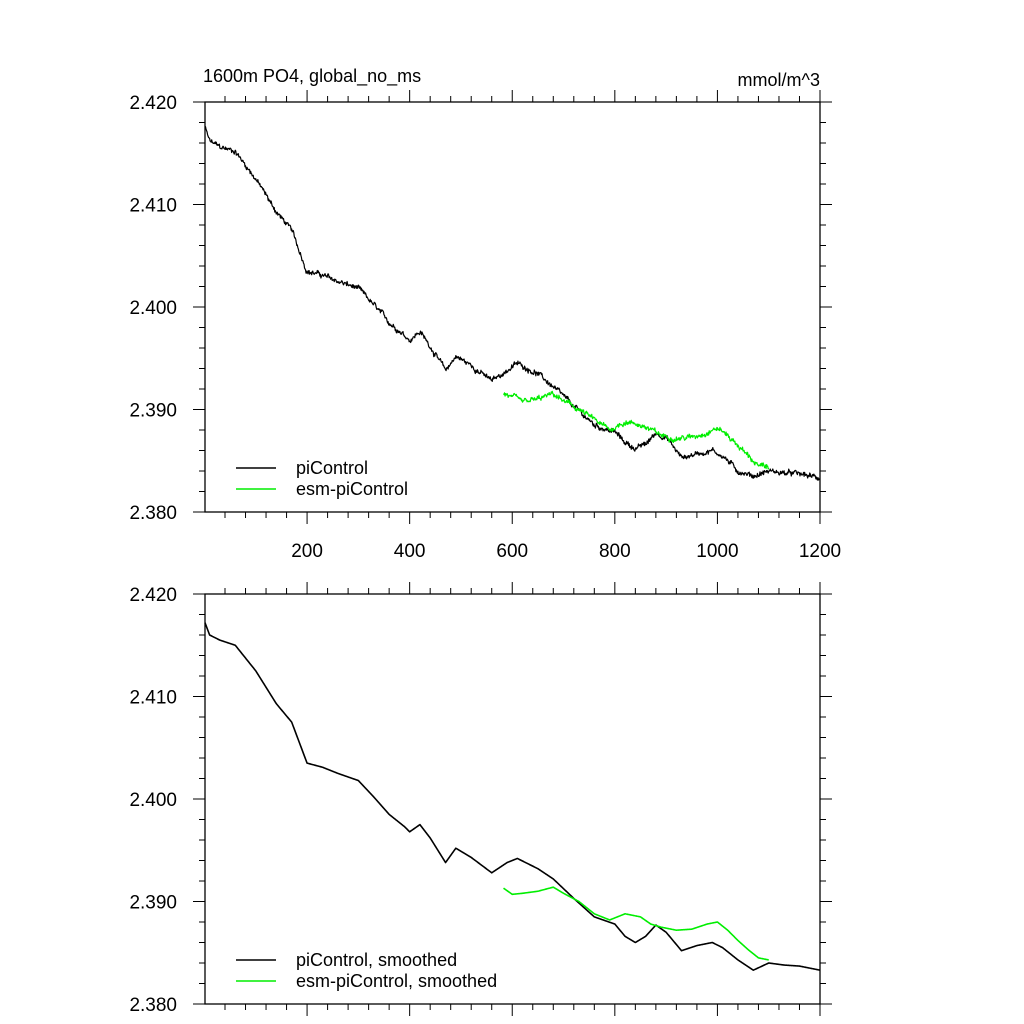 The height and width of the screenshot is (1024, 1024). What do you see at coordinates (396, 981) in the screenshot?
I see `legend-label-esm-picontrol-smoothed: esm-piControl, smoothed` at bounding box center [396, 981].